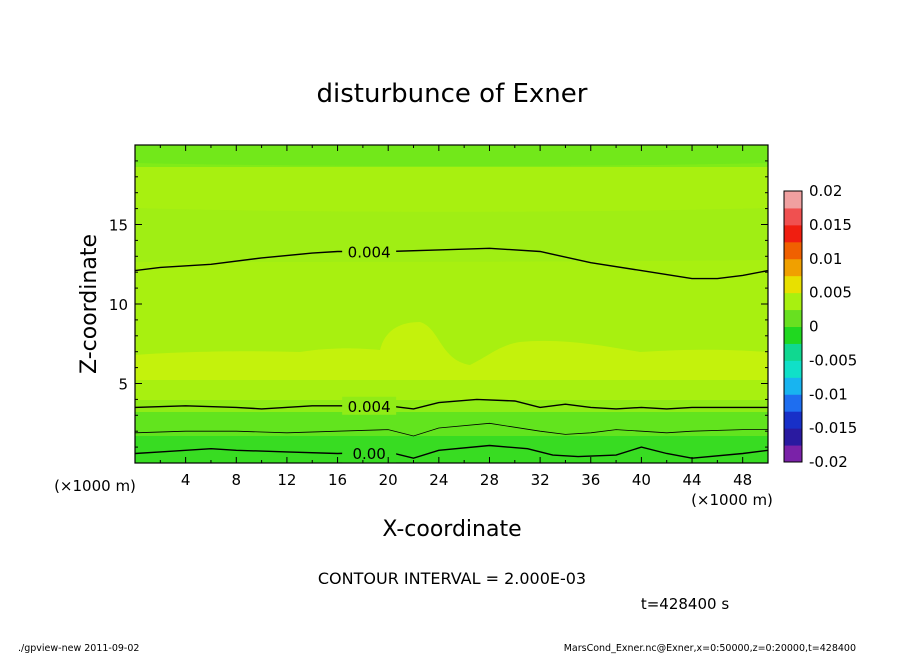 The height and width of the screenshot is (654, 904). I want to click on x-tick-label: 4, so click(186, 480).